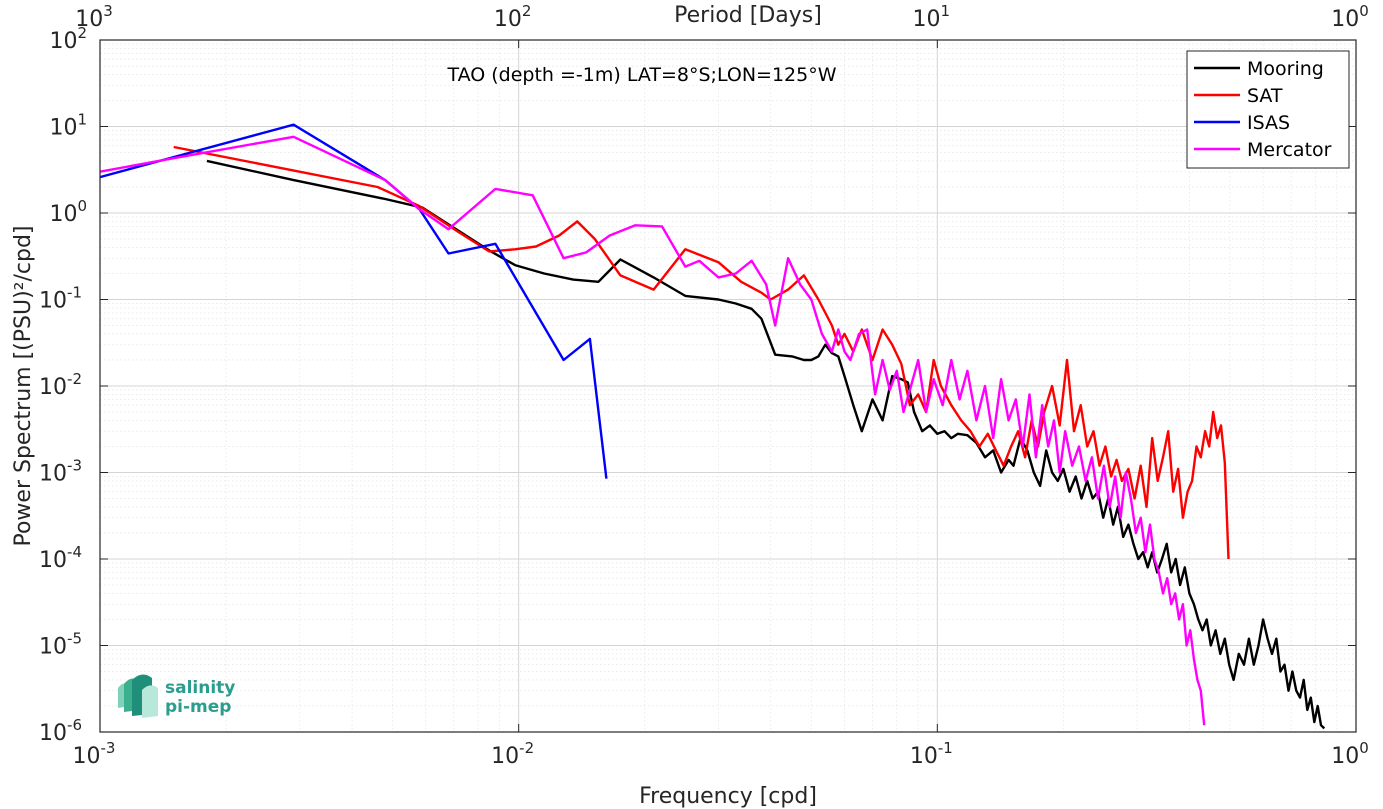 The height and width of the screenshot is (809, 1383). I want to click on y-tick-label: 10⁻², so click(60, 385).